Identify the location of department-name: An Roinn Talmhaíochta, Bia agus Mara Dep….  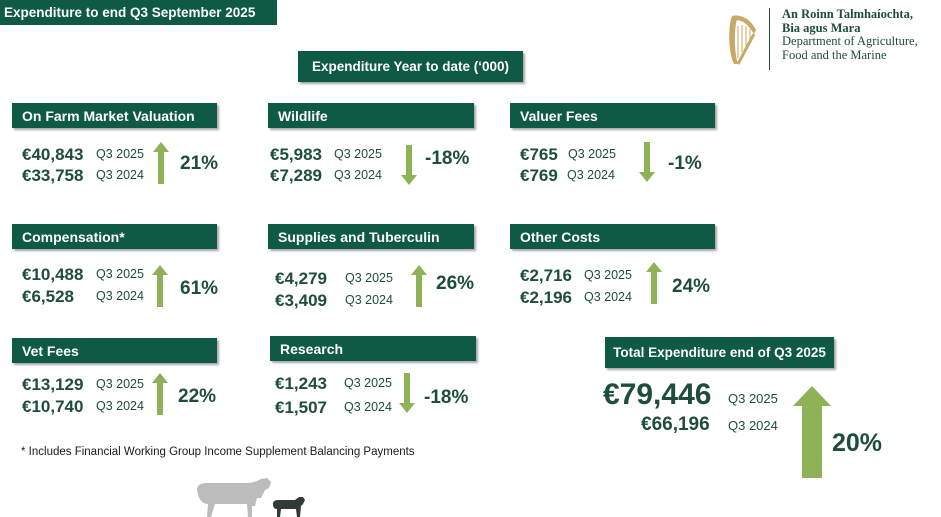
(850, 34).